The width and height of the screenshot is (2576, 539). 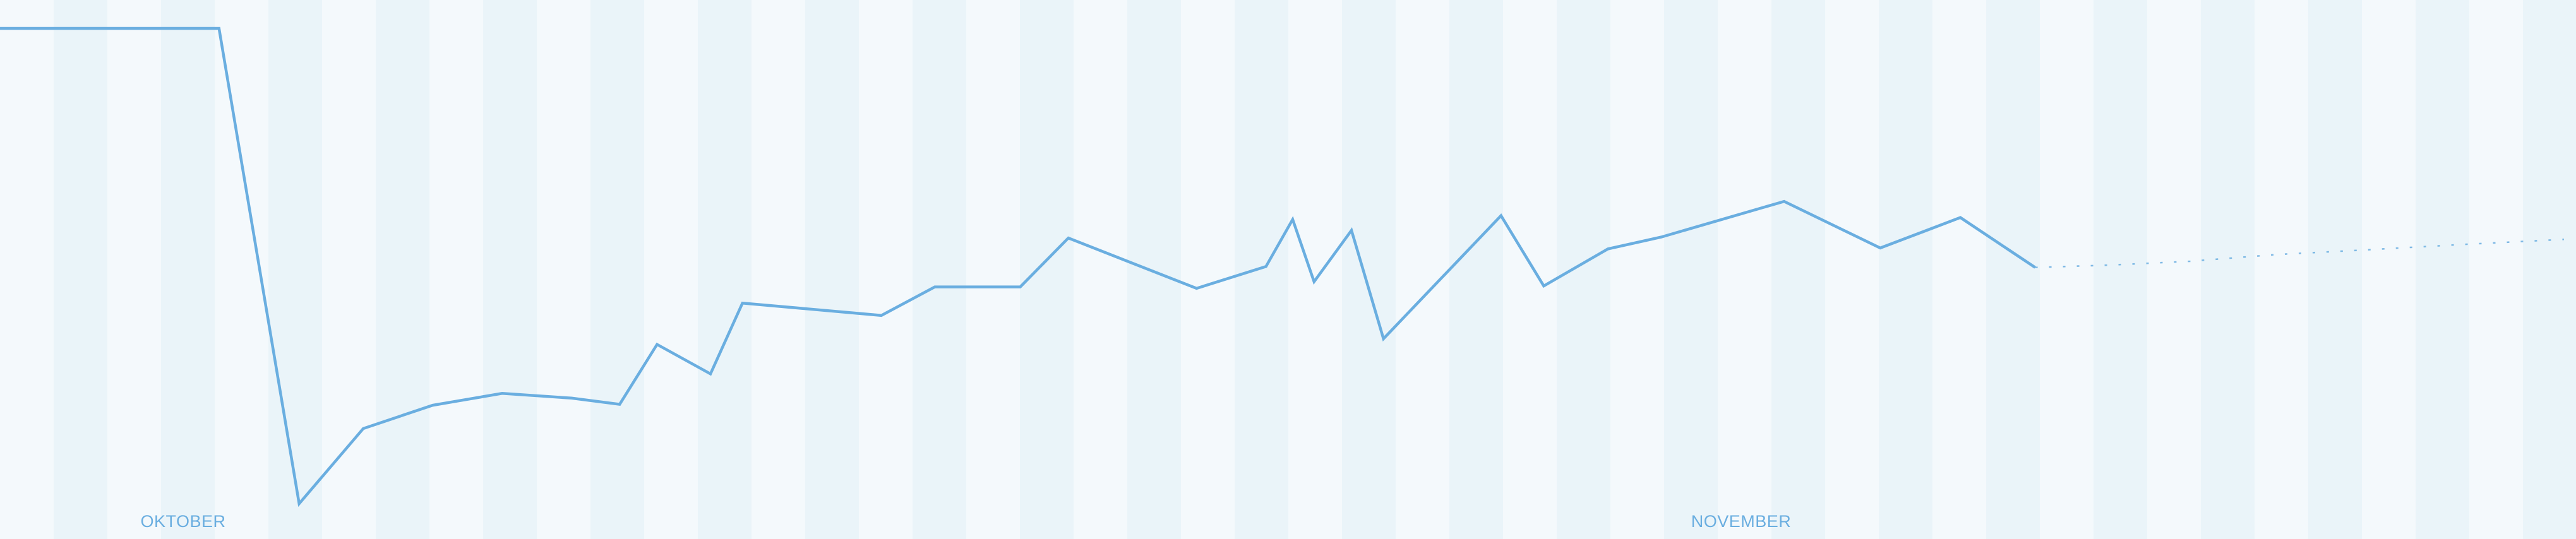 What do you see at coordinates (182, 522) in the screenshot?
I see `x-tick-label-oktober: OKTOBER` at bounding box center [182, 522].